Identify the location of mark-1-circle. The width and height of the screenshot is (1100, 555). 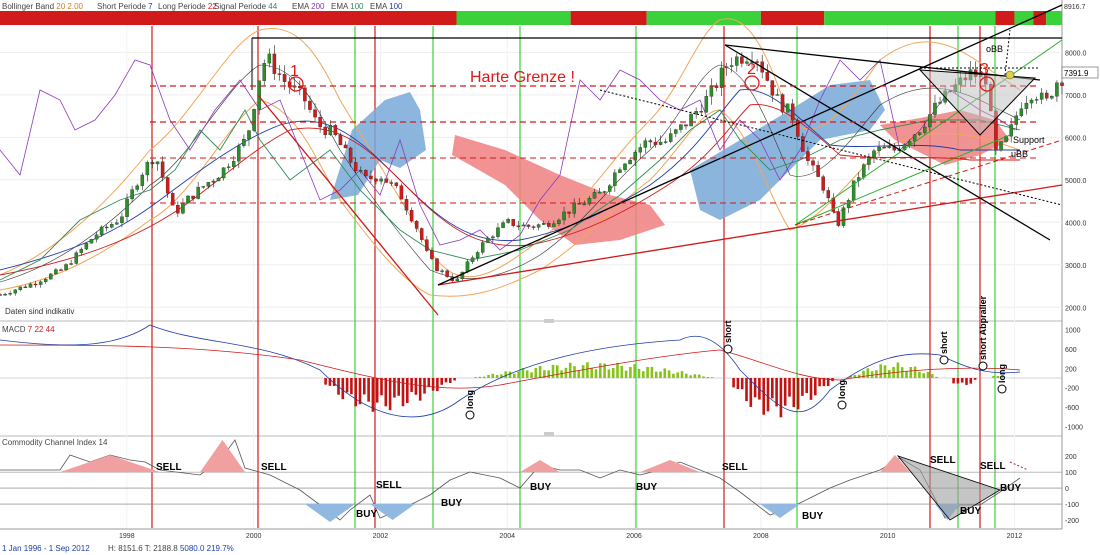
(296, 84).